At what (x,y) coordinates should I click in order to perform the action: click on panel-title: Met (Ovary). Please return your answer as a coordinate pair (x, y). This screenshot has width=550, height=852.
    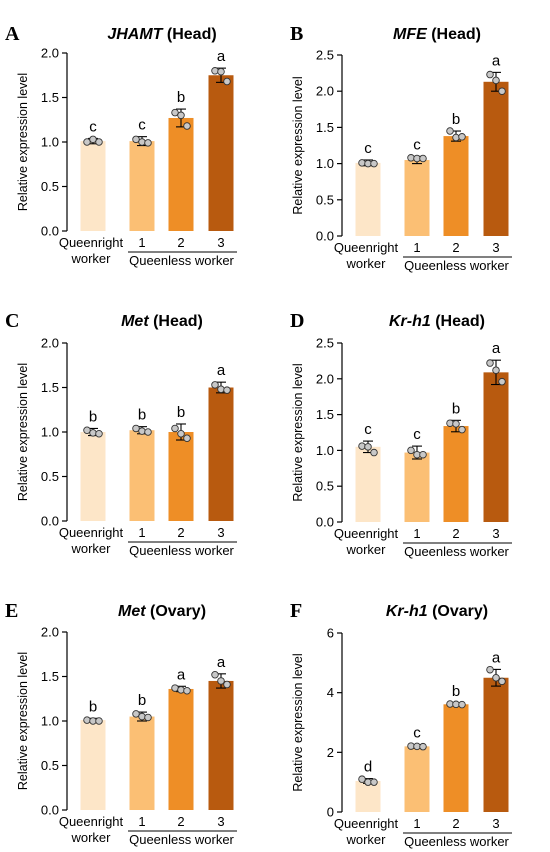
    Looking at the image, I should click on (162, 611).